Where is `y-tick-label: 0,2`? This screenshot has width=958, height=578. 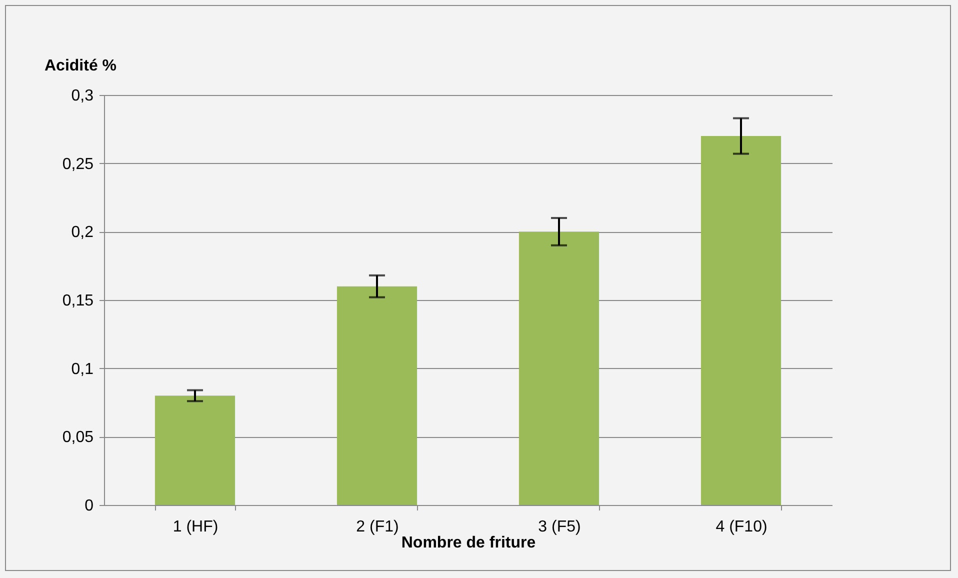
y-tick-label: 0,2 is located at coordinates (82, 233).